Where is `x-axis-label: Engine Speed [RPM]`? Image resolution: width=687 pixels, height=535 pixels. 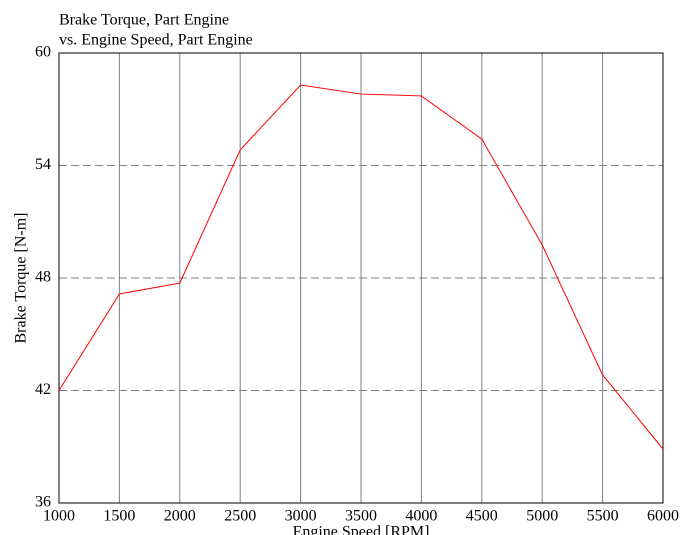 x-axis-label: Engine Speed [RPM] is located at coordinates (361, 529).